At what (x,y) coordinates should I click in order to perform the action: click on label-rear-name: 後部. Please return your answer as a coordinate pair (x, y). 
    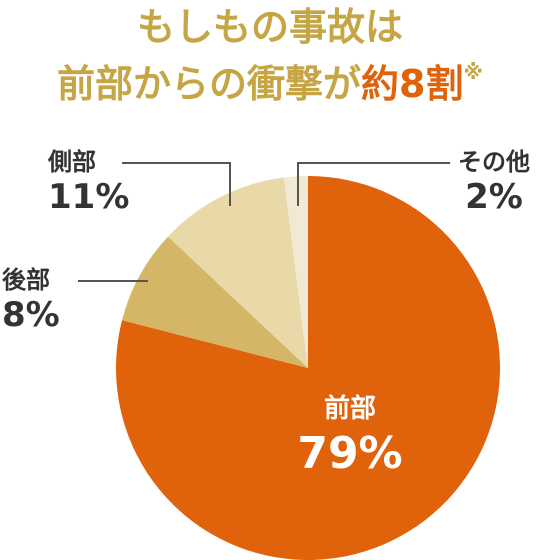
    Looking at the image, I should click on (26, 280).